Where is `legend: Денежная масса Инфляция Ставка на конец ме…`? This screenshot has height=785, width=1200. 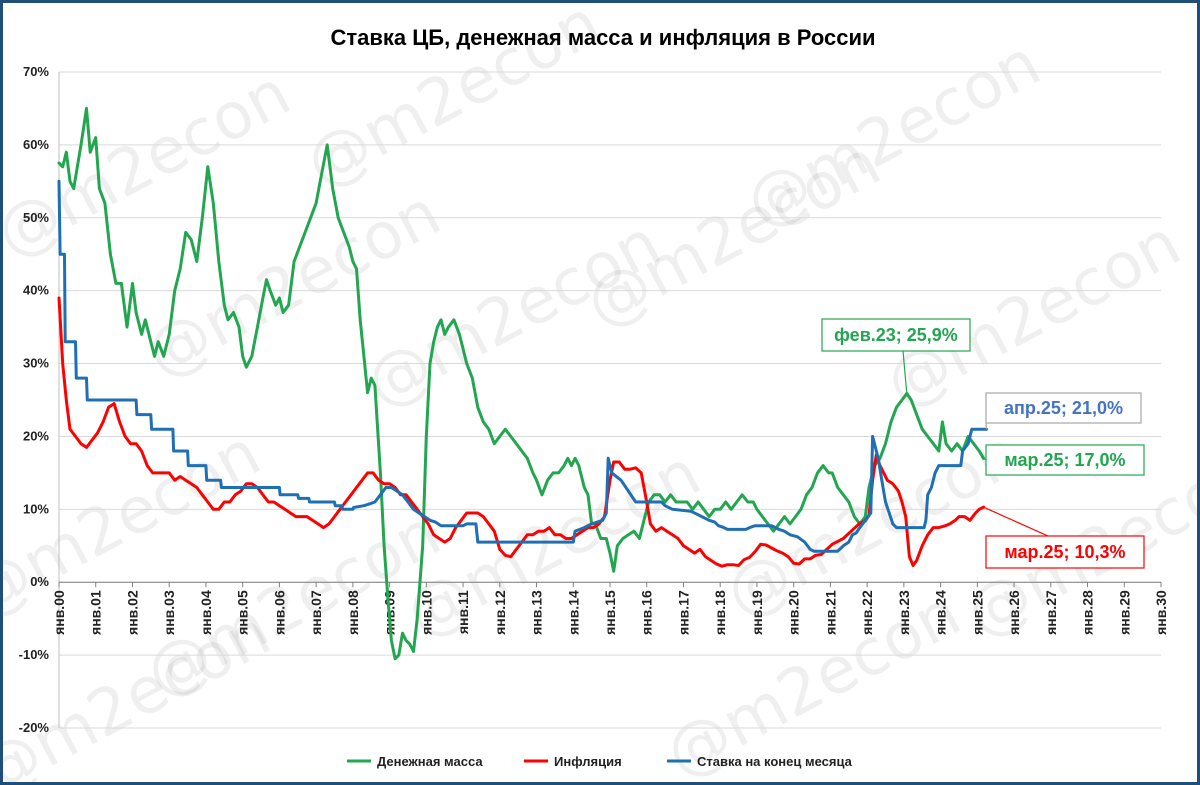
legend: Денежная масса Инфляция Ставка на конец ме… is located at coordinates (600, 761).